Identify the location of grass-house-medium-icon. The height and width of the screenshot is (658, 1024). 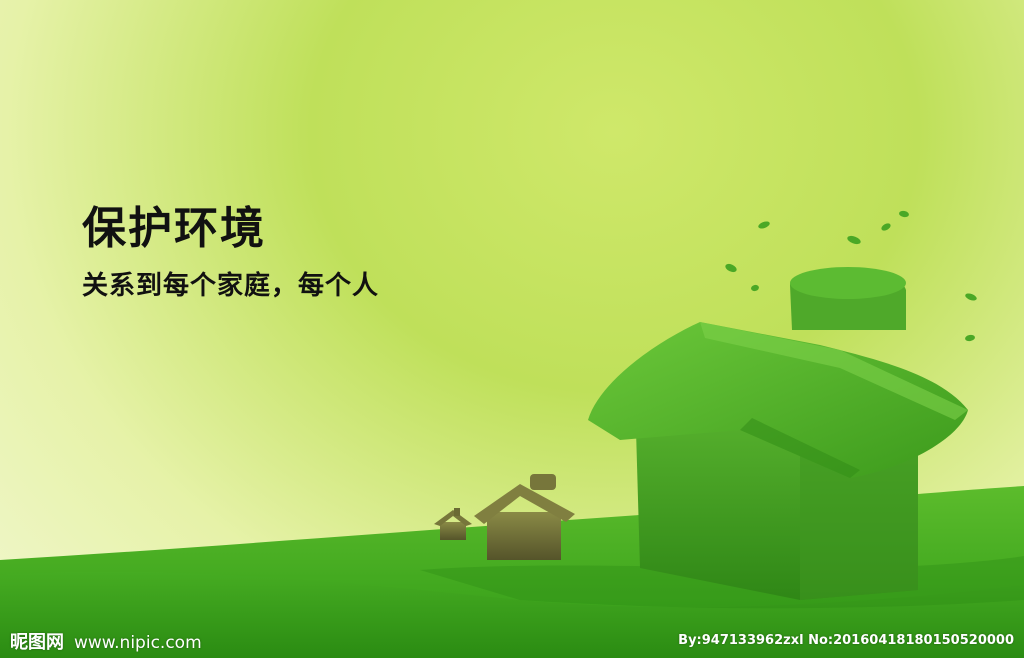
(524, 517).